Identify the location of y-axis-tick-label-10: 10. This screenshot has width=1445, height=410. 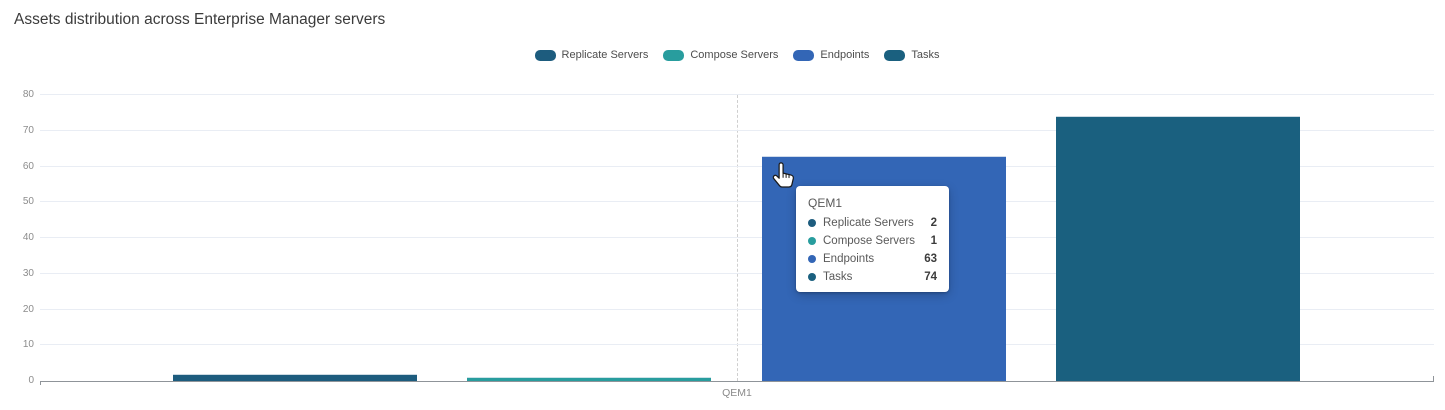
(28, 345).